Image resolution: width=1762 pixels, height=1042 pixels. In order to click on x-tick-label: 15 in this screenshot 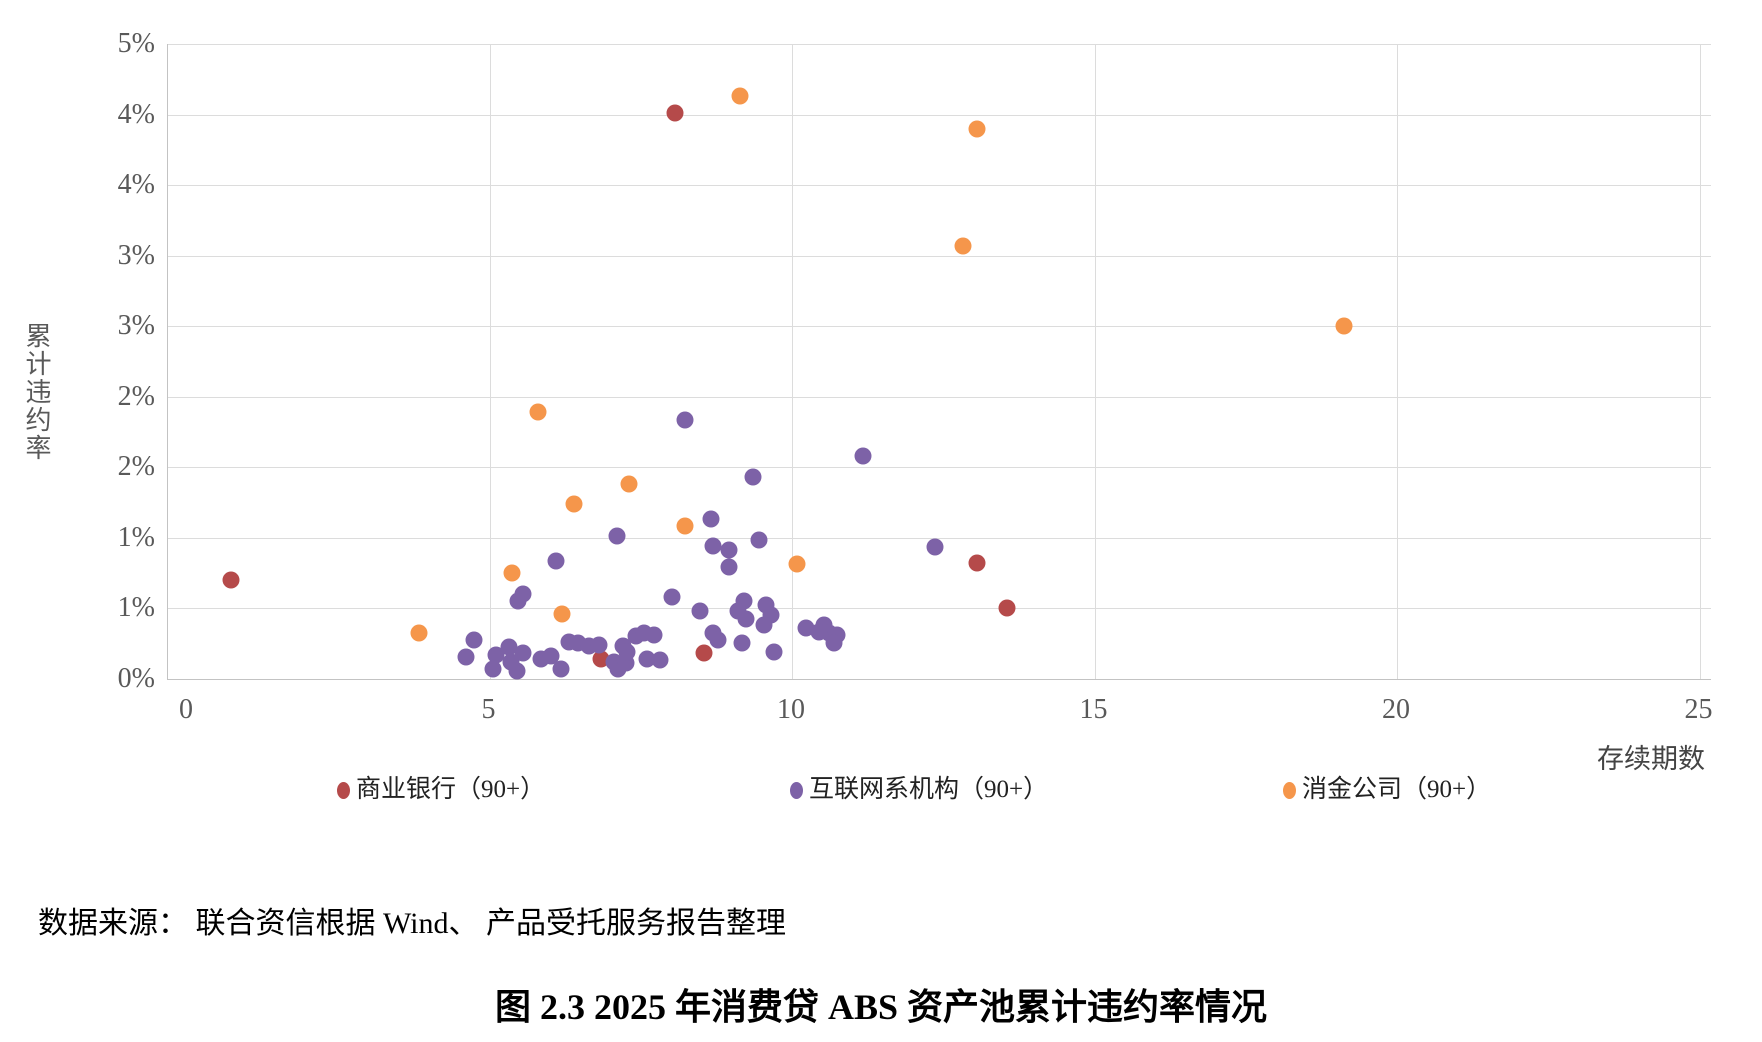, I will do `click(1093, 709)`.